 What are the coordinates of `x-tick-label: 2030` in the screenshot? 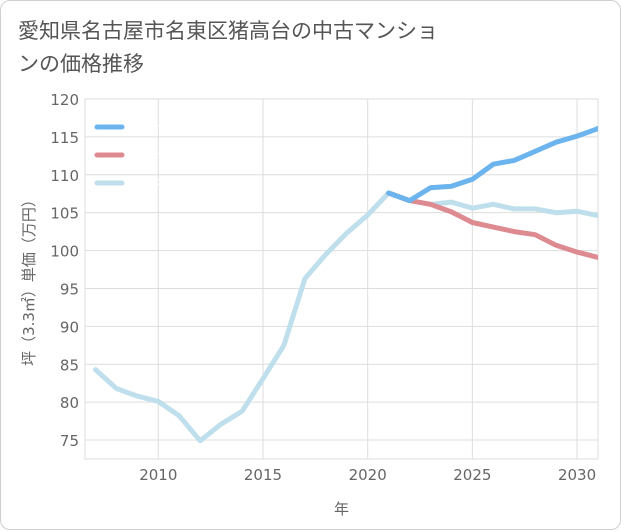 It's located at (577, 475).